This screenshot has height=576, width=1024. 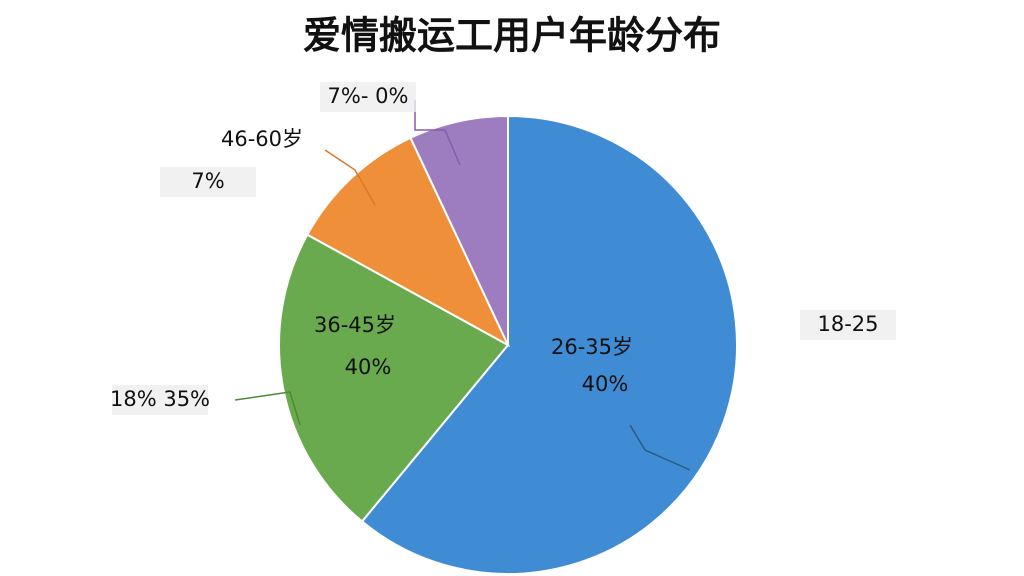 I want to click on annotation: 7%- 0%, so click(x=368, y=96).